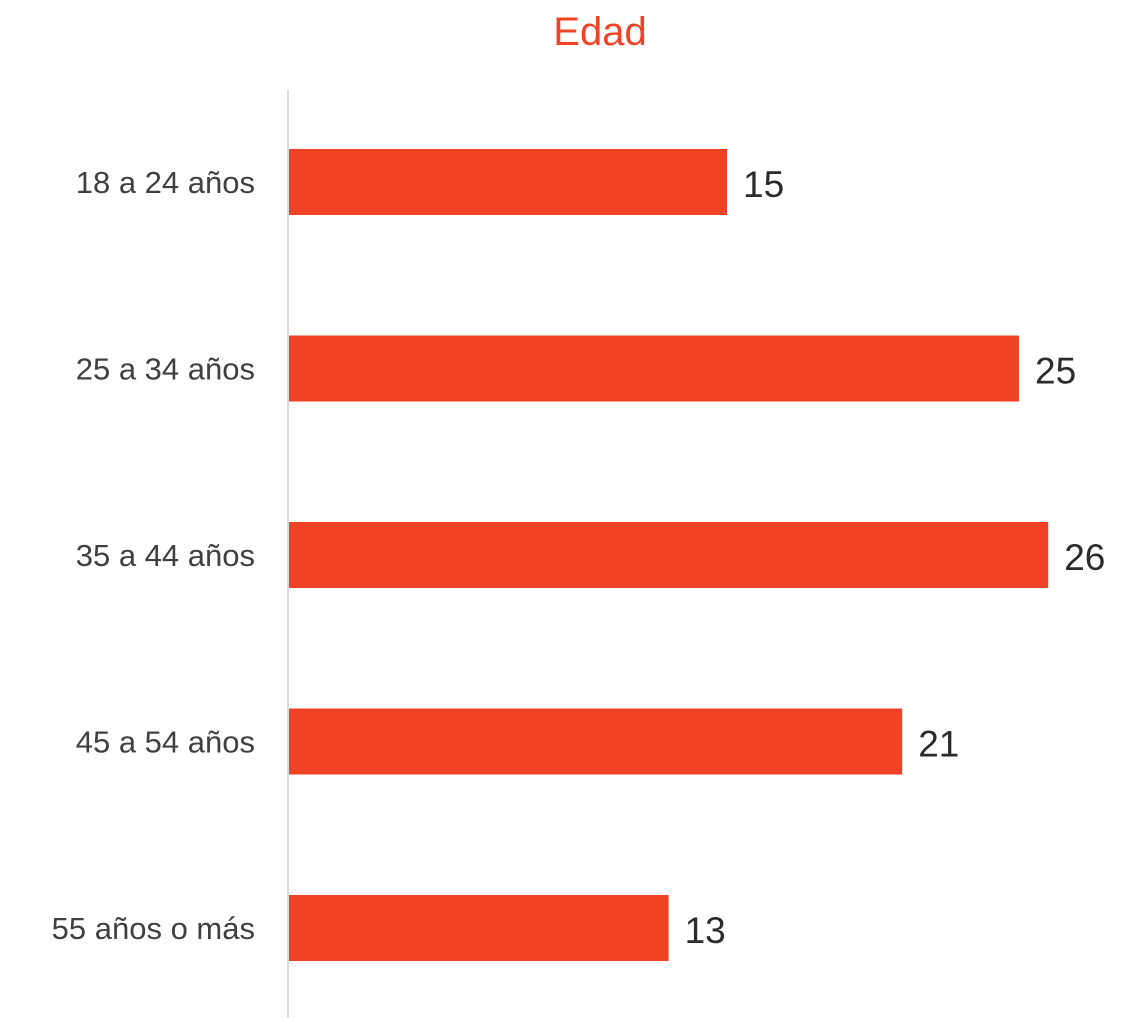  I want to click on value-label-3: 26, so click(1084, 557).